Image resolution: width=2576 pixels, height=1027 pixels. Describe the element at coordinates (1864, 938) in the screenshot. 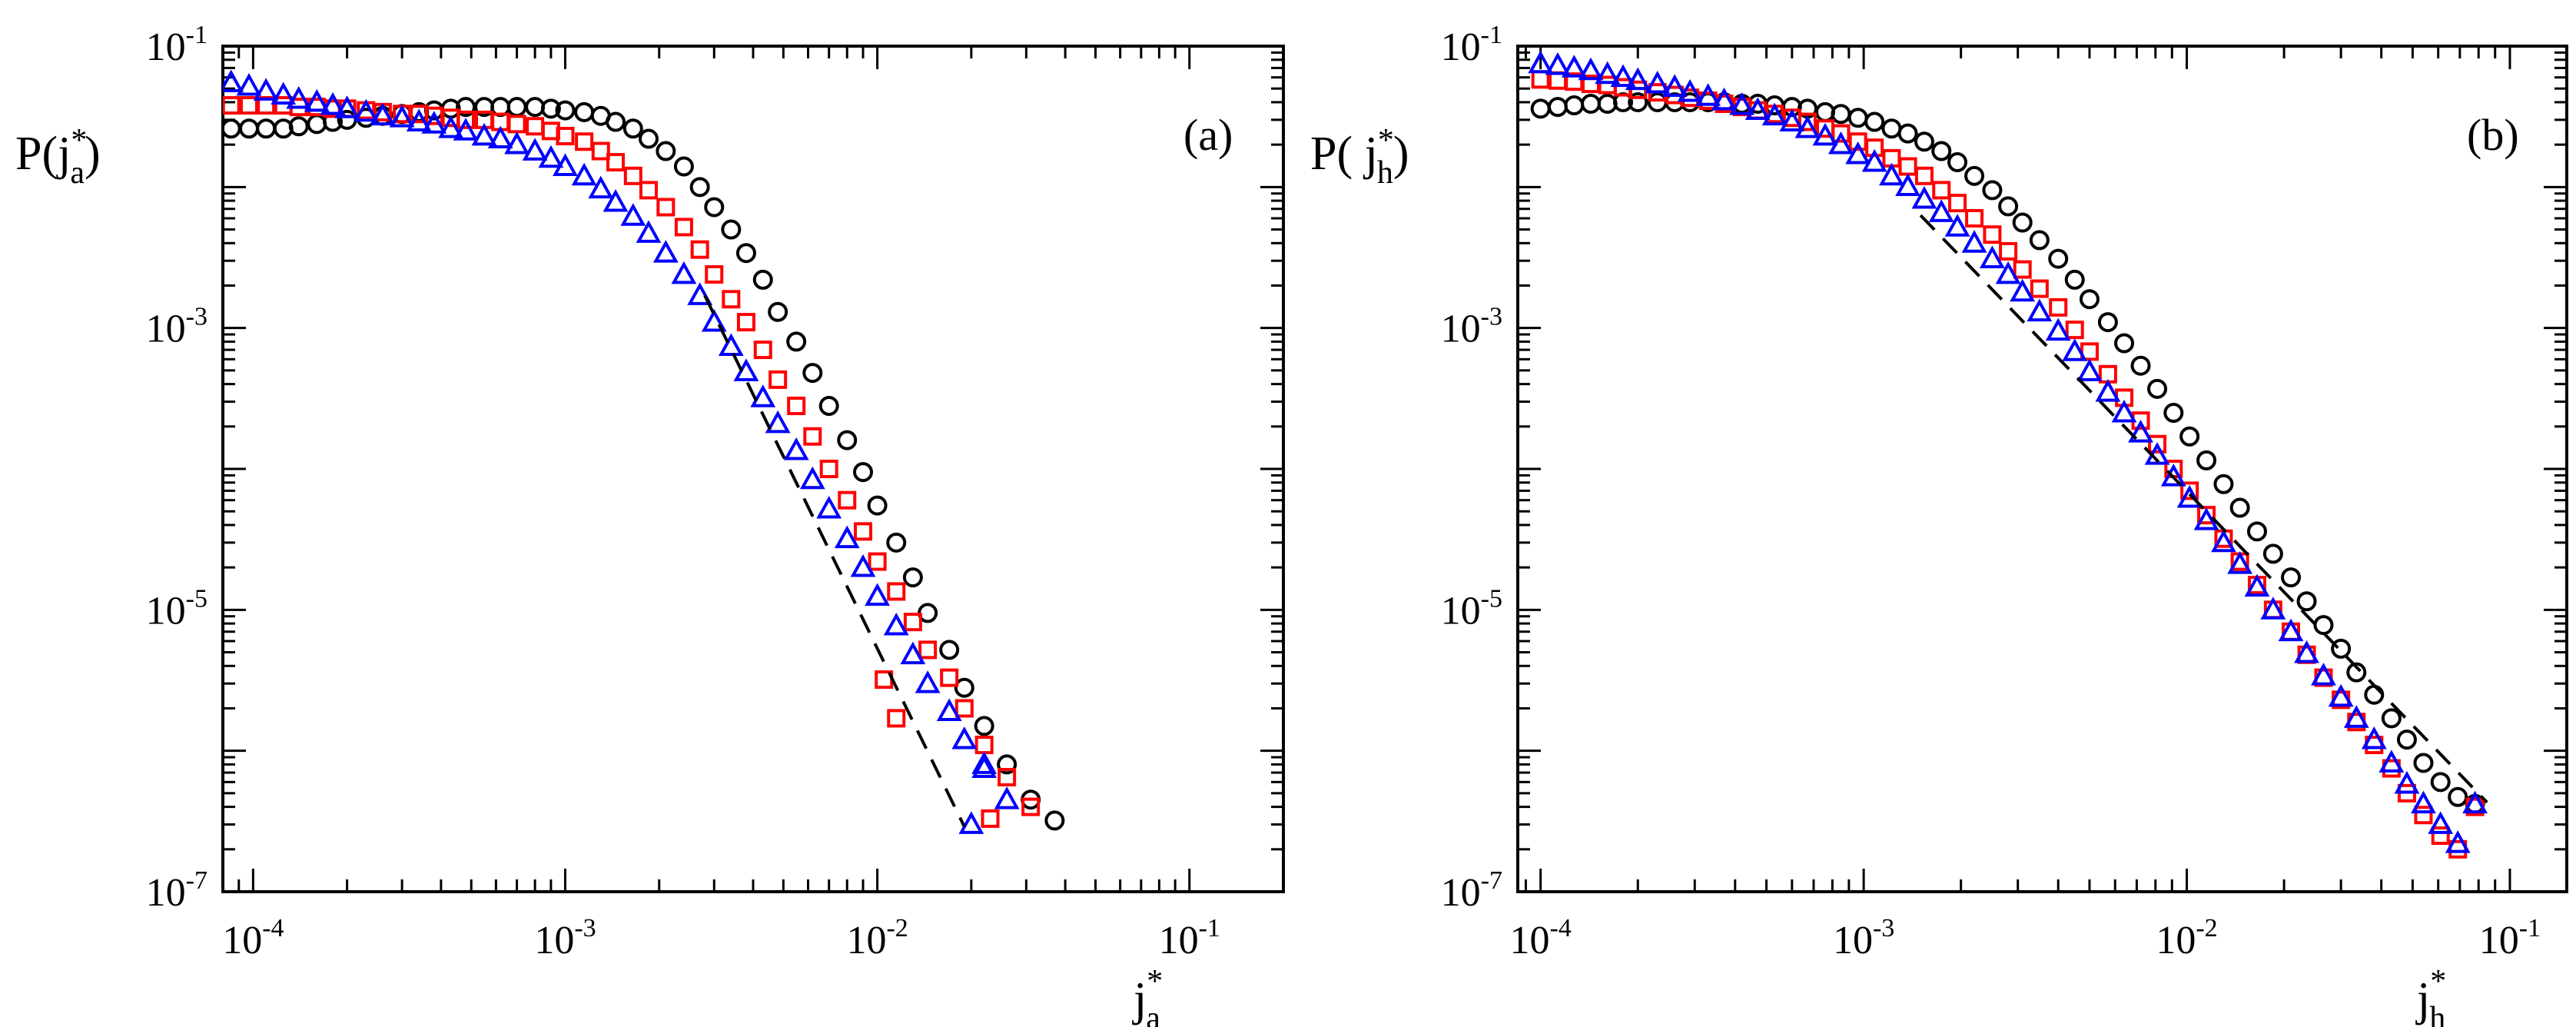

I see `x-tick-label: 10⁻³` at that location.